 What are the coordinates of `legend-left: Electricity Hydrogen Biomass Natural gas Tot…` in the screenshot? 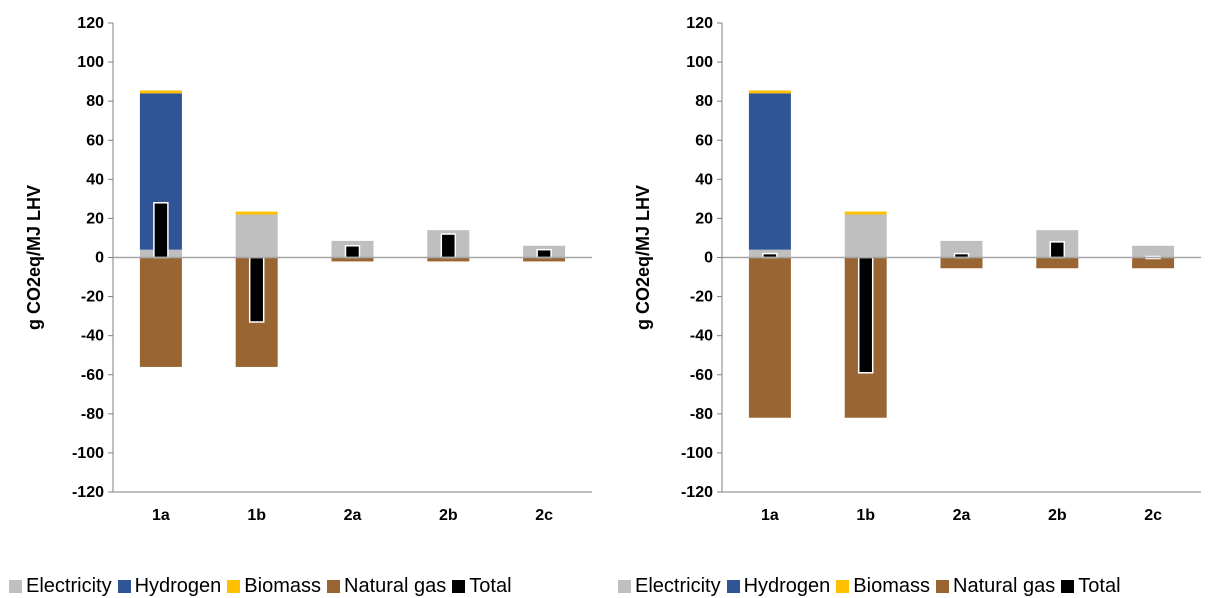 It's located at (263, 586).